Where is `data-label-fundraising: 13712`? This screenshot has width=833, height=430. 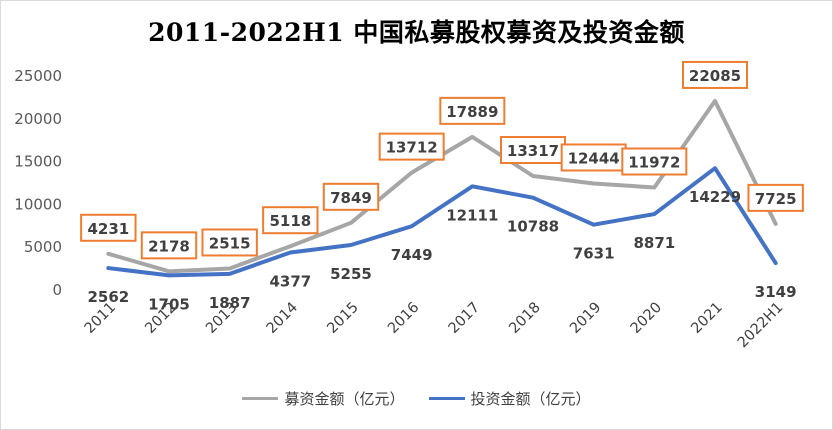 data-label-fundraising: 13712 is located at coordinates (412, 148).